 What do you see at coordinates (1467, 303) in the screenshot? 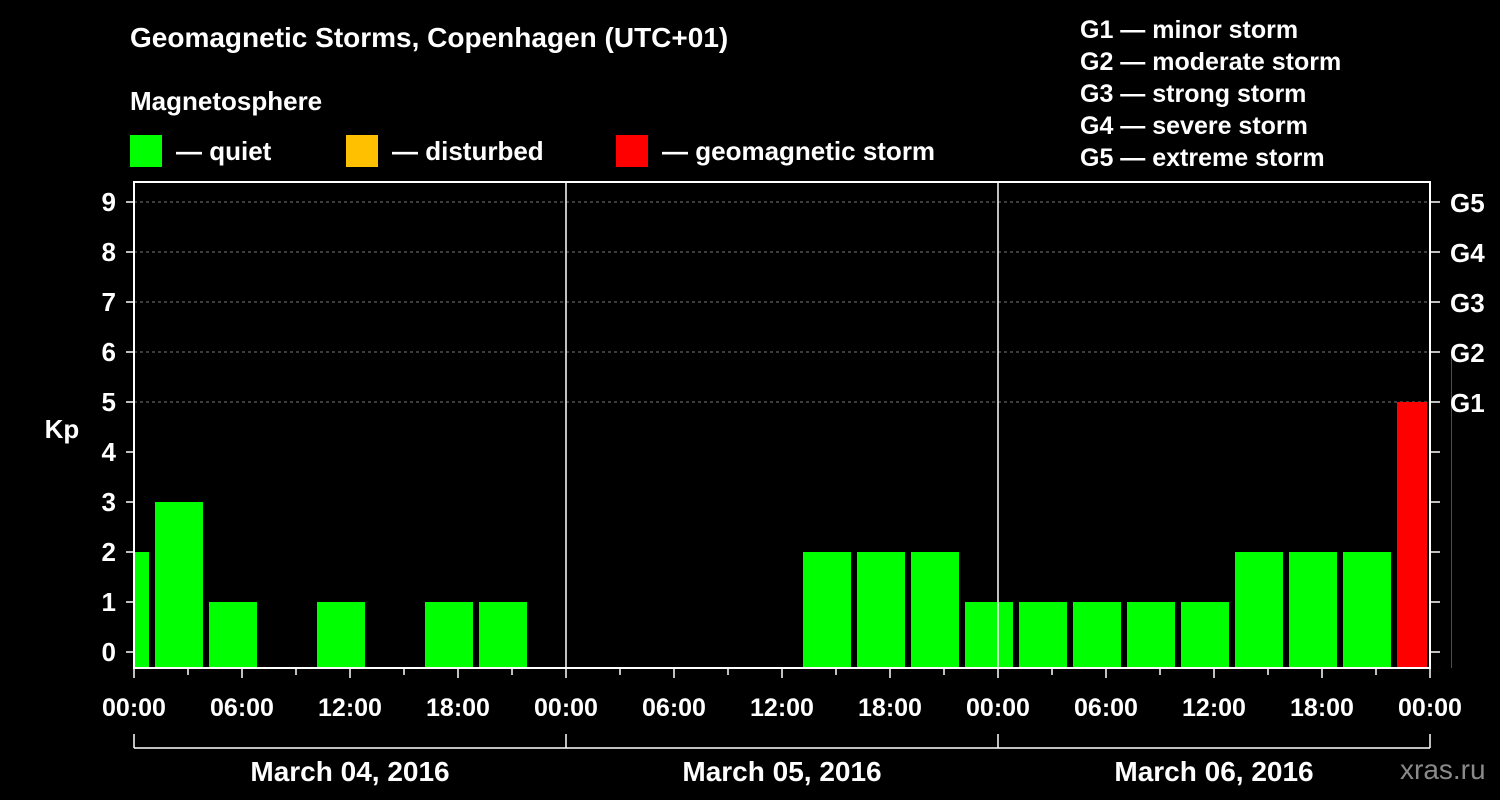
I see `right-tick-label: G3` at bounding box center [1467, 303].